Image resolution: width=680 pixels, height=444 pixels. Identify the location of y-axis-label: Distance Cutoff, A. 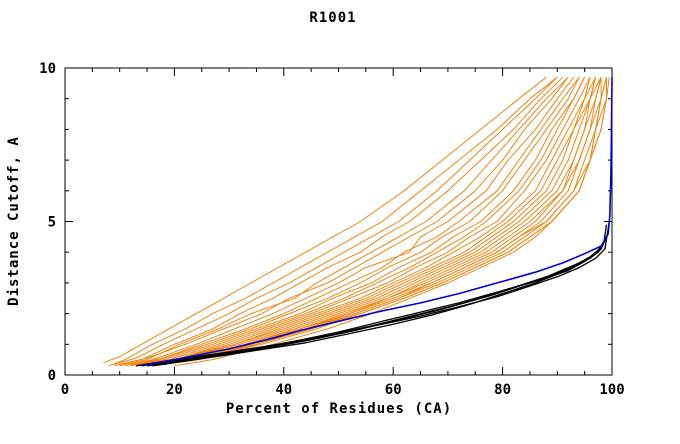
(14, 221).